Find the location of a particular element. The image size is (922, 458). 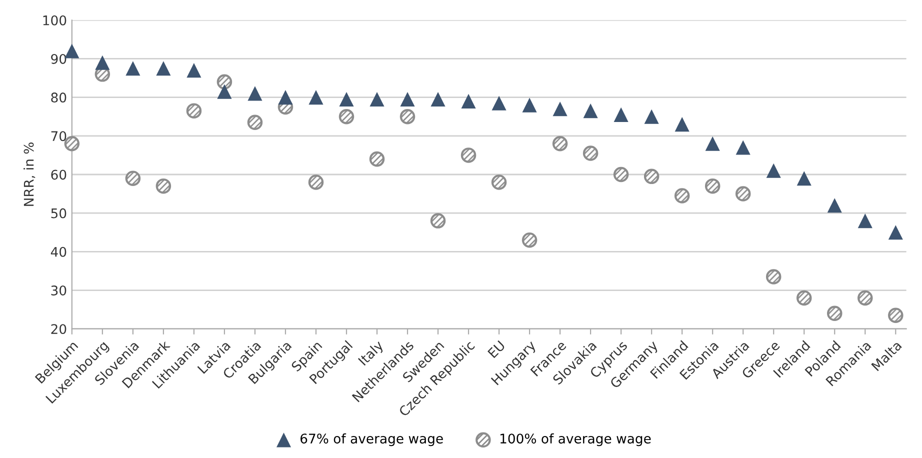

y-tick-label: 20 is located at coordinates (58, 329).